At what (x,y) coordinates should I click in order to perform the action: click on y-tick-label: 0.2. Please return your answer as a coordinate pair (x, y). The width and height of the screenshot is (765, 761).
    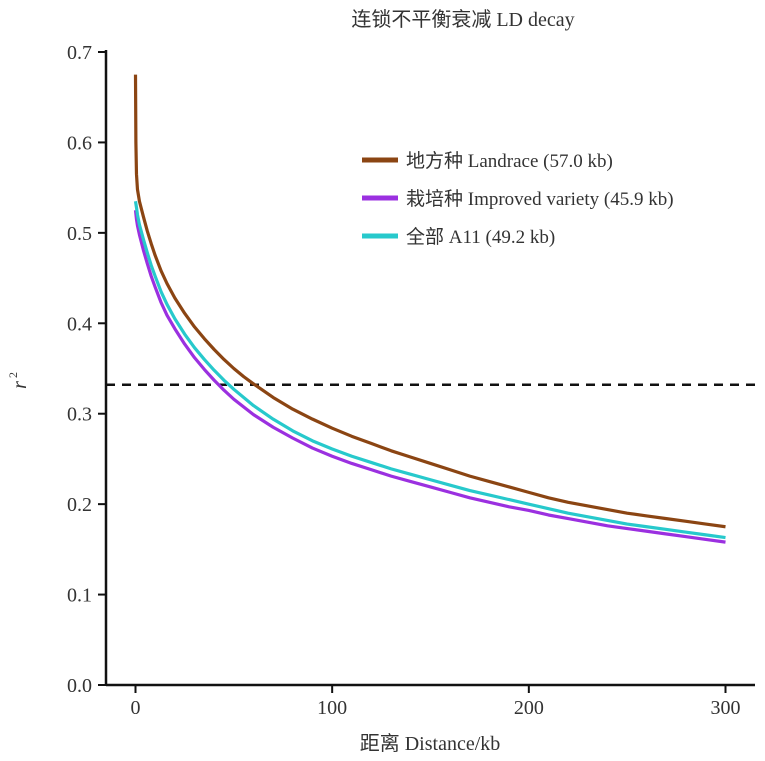
    Looking at the image, I should click on (79, 505).